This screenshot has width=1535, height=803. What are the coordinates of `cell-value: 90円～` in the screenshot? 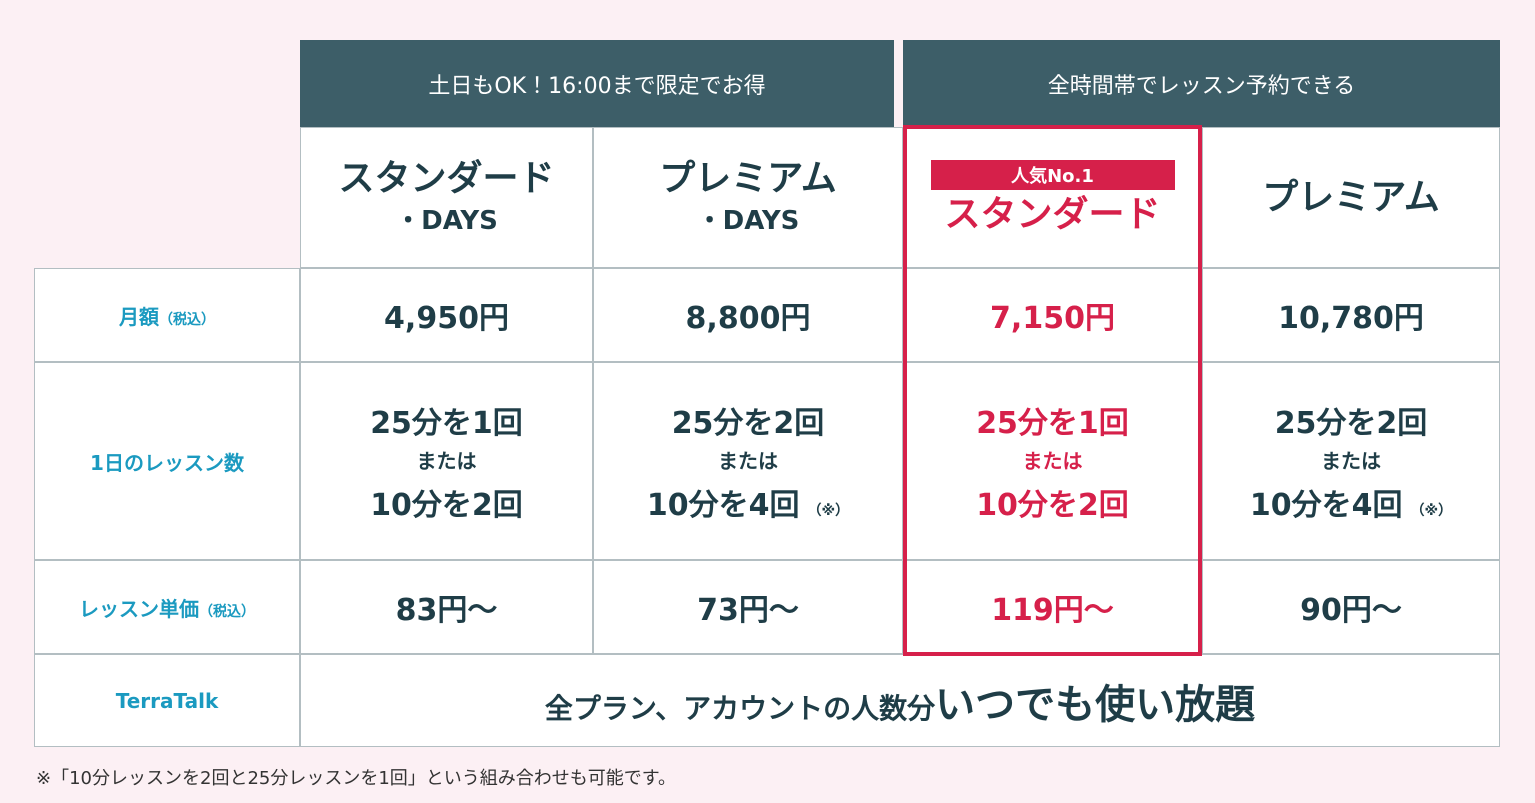 It's located at (1351, 610).